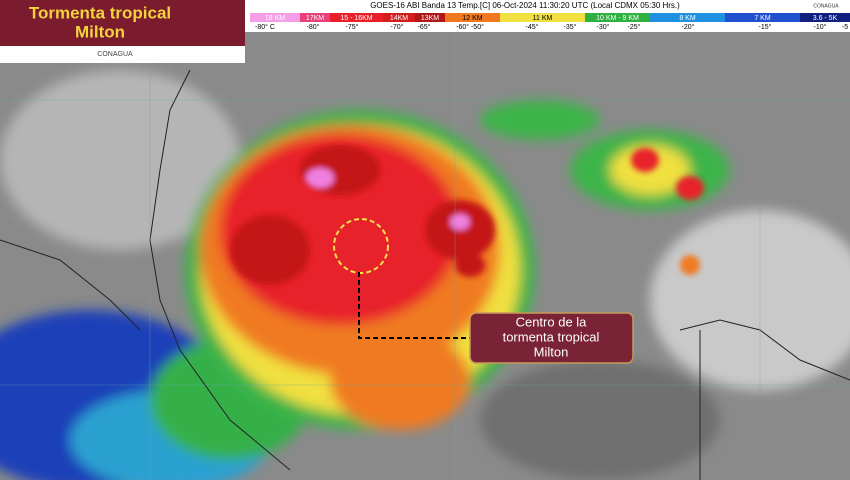  Describe the element at coordinates (765, 27) in the screenshot. I see `scale-temp: -15°` at that location.